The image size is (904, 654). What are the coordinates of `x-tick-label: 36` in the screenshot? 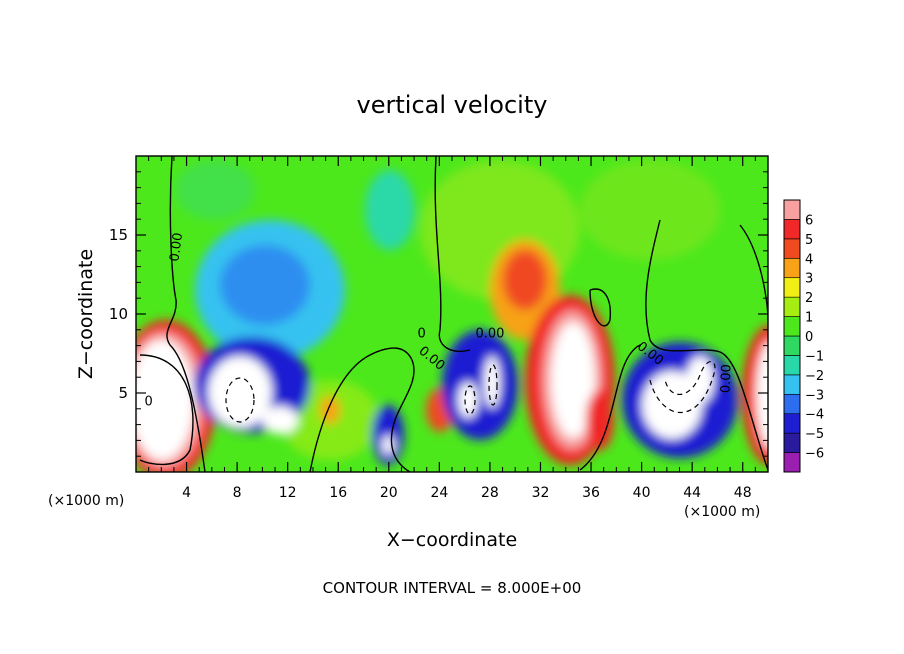 It's located at (591, 493).